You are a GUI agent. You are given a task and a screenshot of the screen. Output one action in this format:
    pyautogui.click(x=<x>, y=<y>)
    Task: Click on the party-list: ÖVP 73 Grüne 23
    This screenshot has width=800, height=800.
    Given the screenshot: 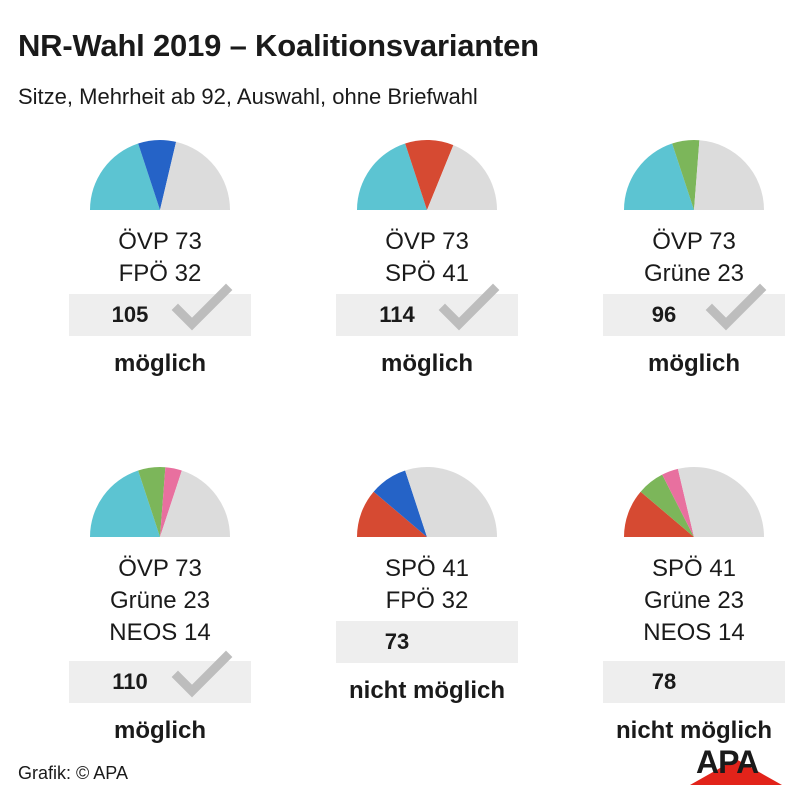 What is the action you would take?
    pyautogui.click(x=687, y=258)
    